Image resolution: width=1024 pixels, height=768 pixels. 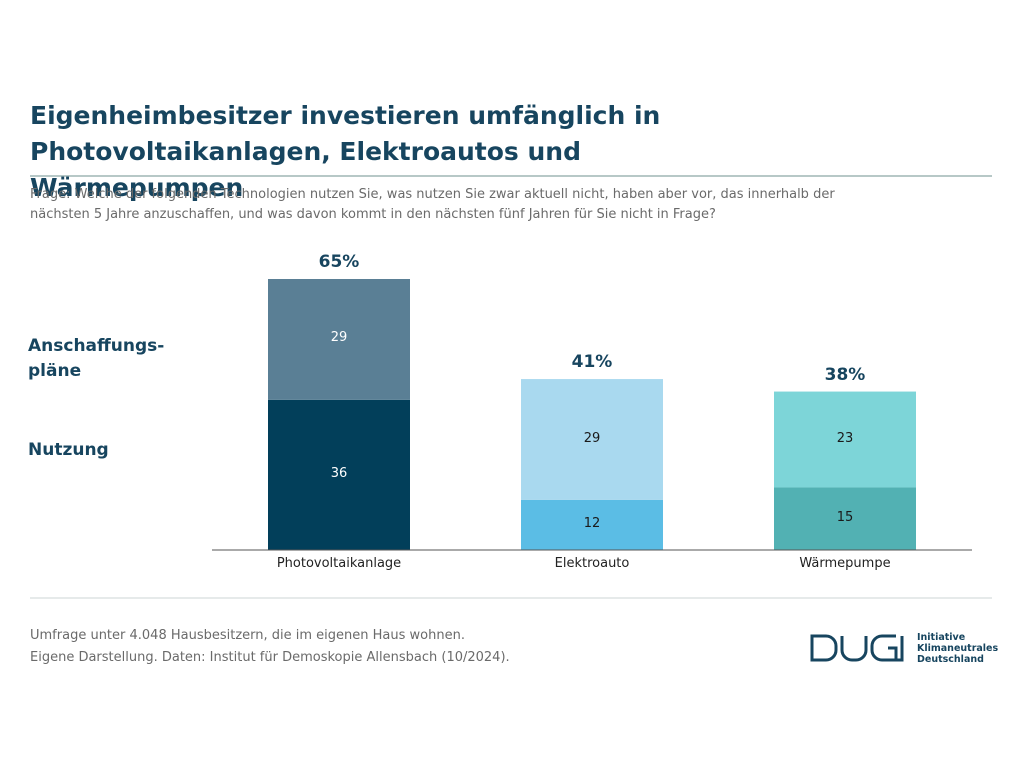 What do you see at coordinates (958, 648) in the screenshot?
I see `logo-text: Initiative Klimaneutrales Deutschland` at bounding box center [958, 648].